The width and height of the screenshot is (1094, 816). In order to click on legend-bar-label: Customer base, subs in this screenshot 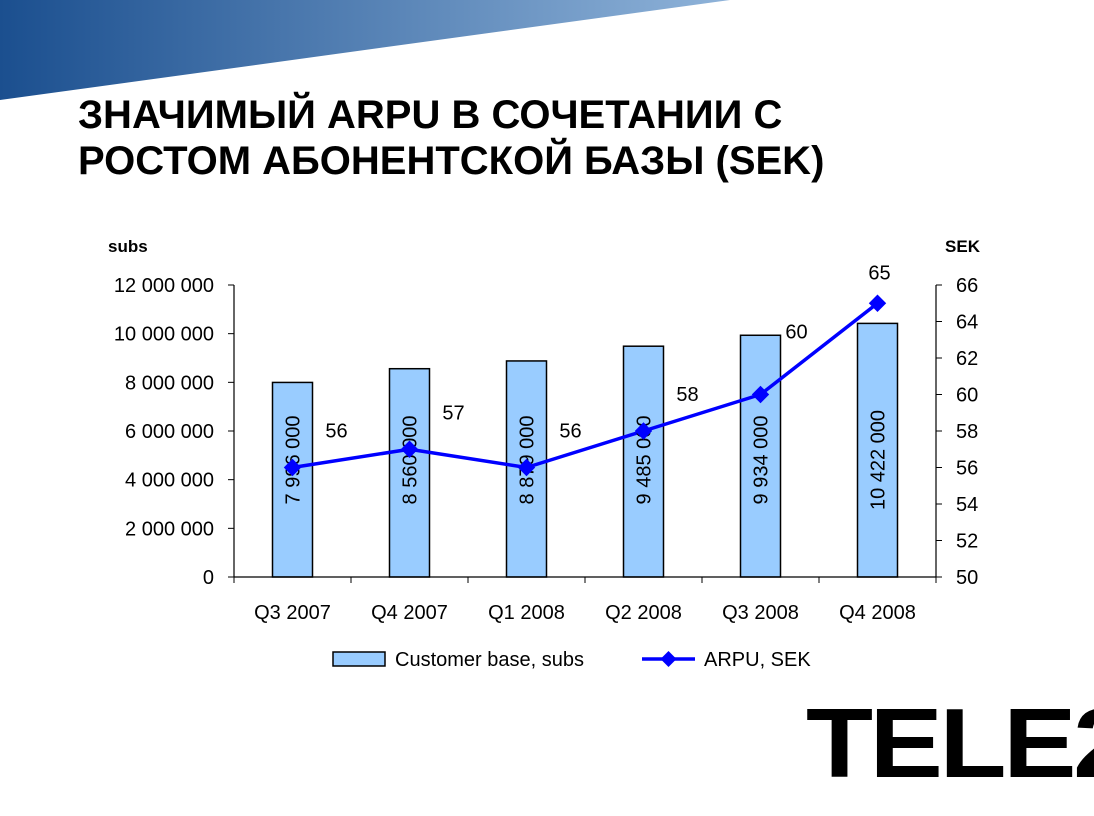, I will do `click(489, 660)`.